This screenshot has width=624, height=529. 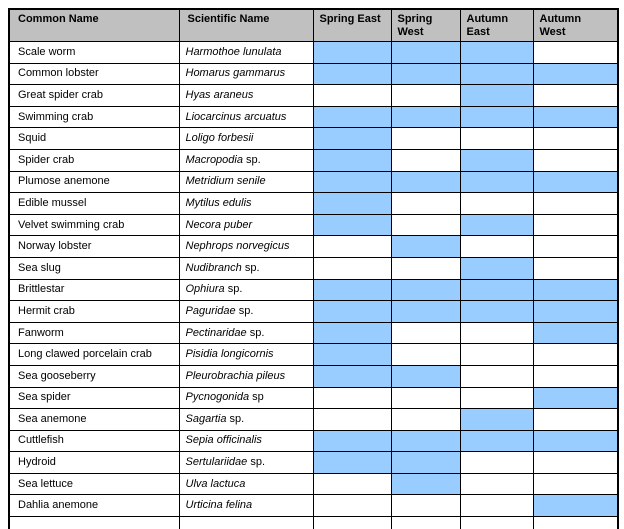 What do you see at coordinates (218, 202) in the screenshot?
I see `scientific-name-italic: Mytilus edulis` at bounding box center [218, 202].